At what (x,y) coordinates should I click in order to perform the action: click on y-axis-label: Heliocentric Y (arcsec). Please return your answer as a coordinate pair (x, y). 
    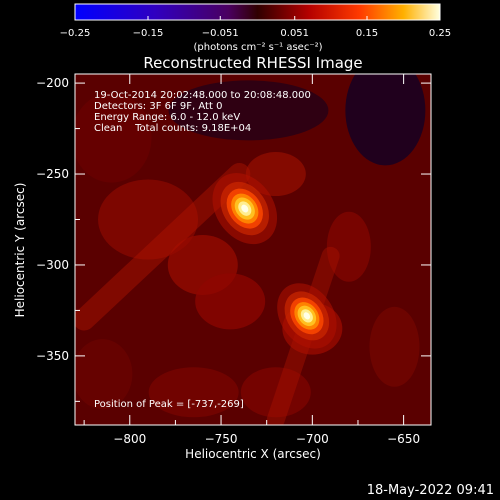
    Looking at the image, I should click on (20, 250).